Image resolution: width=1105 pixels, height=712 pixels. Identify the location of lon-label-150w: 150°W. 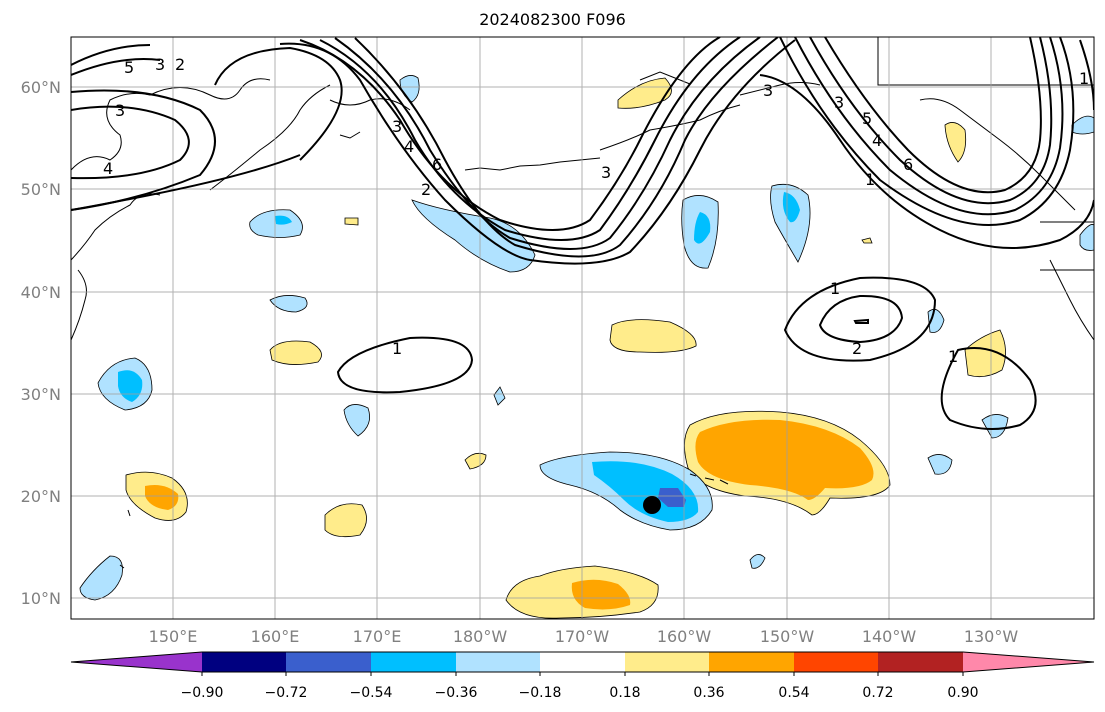
(787, 636).